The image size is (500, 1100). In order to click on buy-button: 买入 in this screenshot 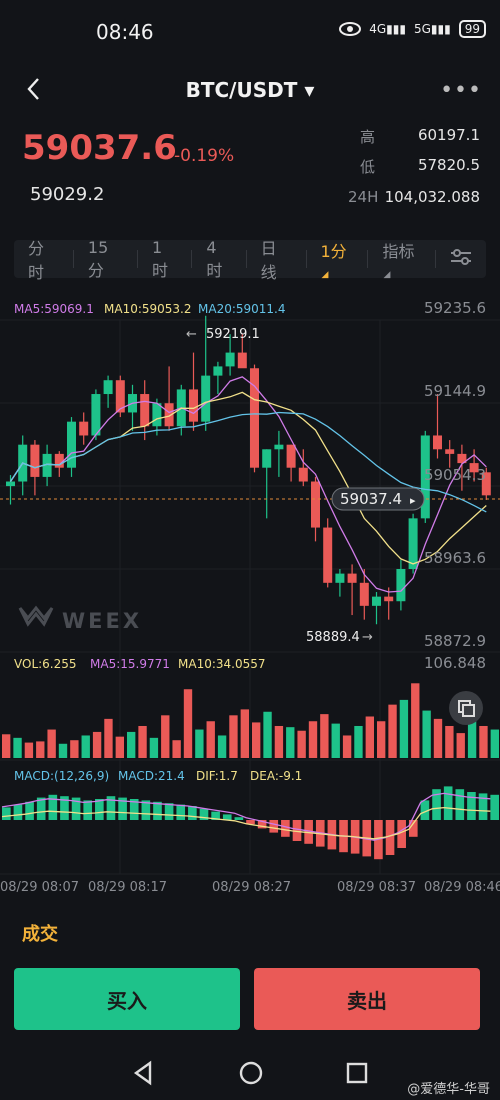, I will do `click(127, 999)`.